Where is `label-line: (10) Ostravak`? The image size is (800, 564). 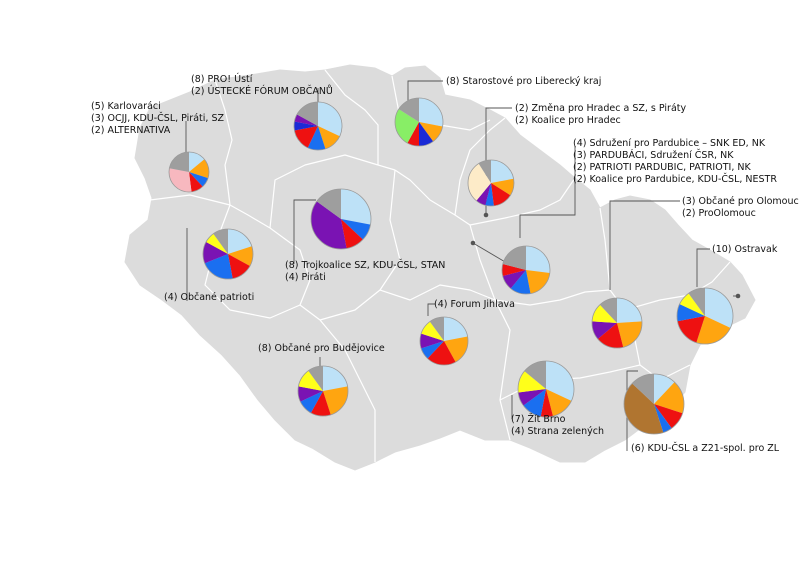
label-line: (10) Ostravak is located at coordinates (745, 249).